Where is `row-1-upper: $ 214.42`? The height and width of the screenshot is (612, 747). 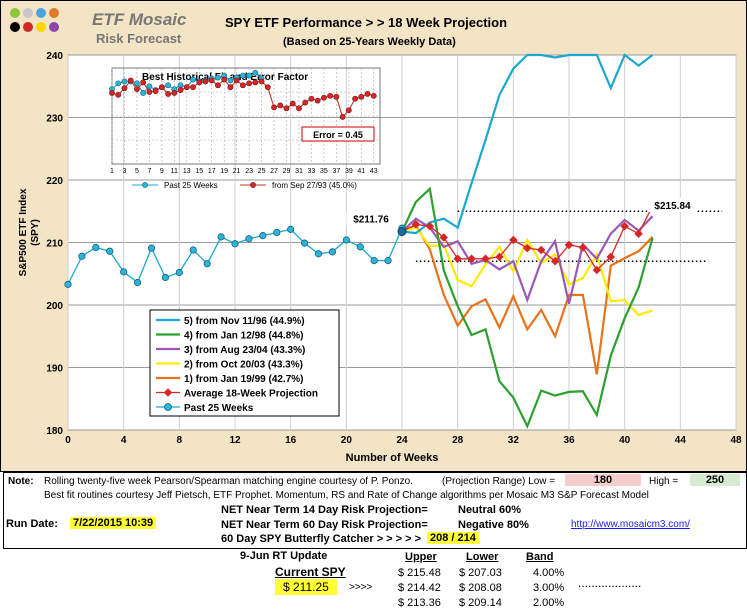
row-1-upper: $ 214.42 is located at coordinates (419, 588).